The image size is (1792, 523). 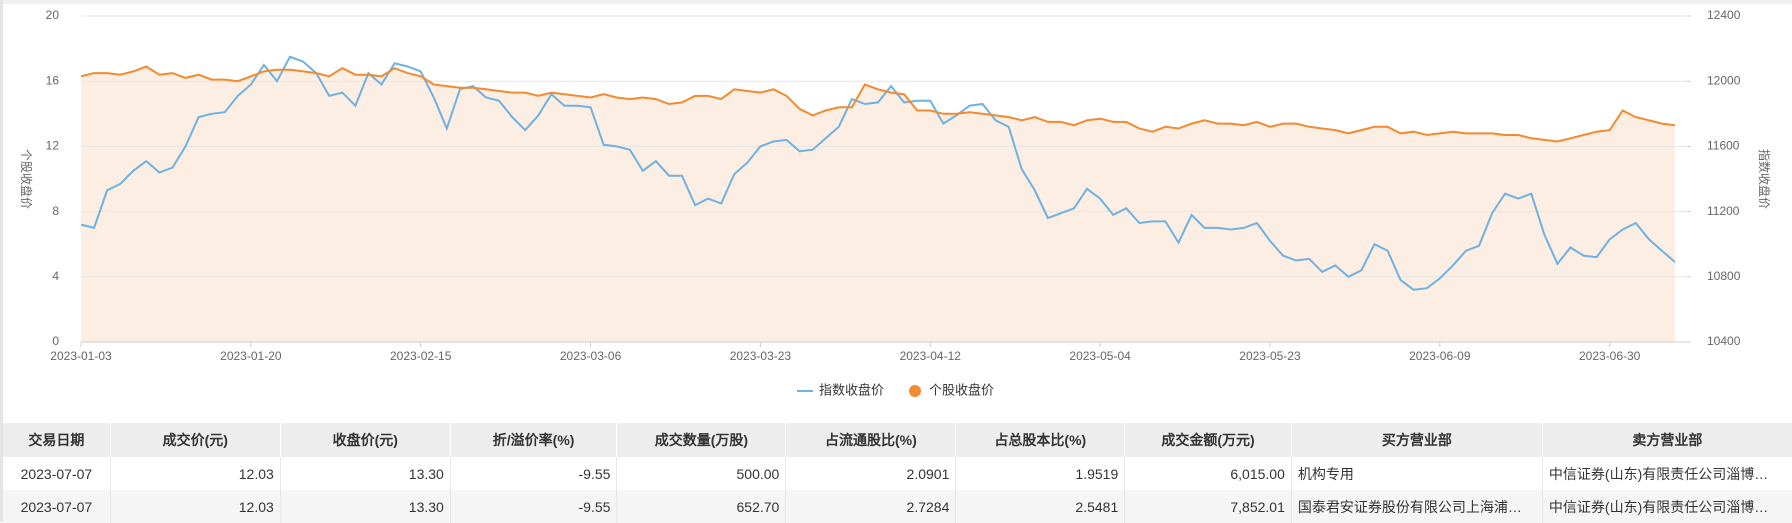 What do you see at coordinates (1040, 506) in the screenshot?
I see `table-cell: 2.5481` at bounding box center [1040, 506].